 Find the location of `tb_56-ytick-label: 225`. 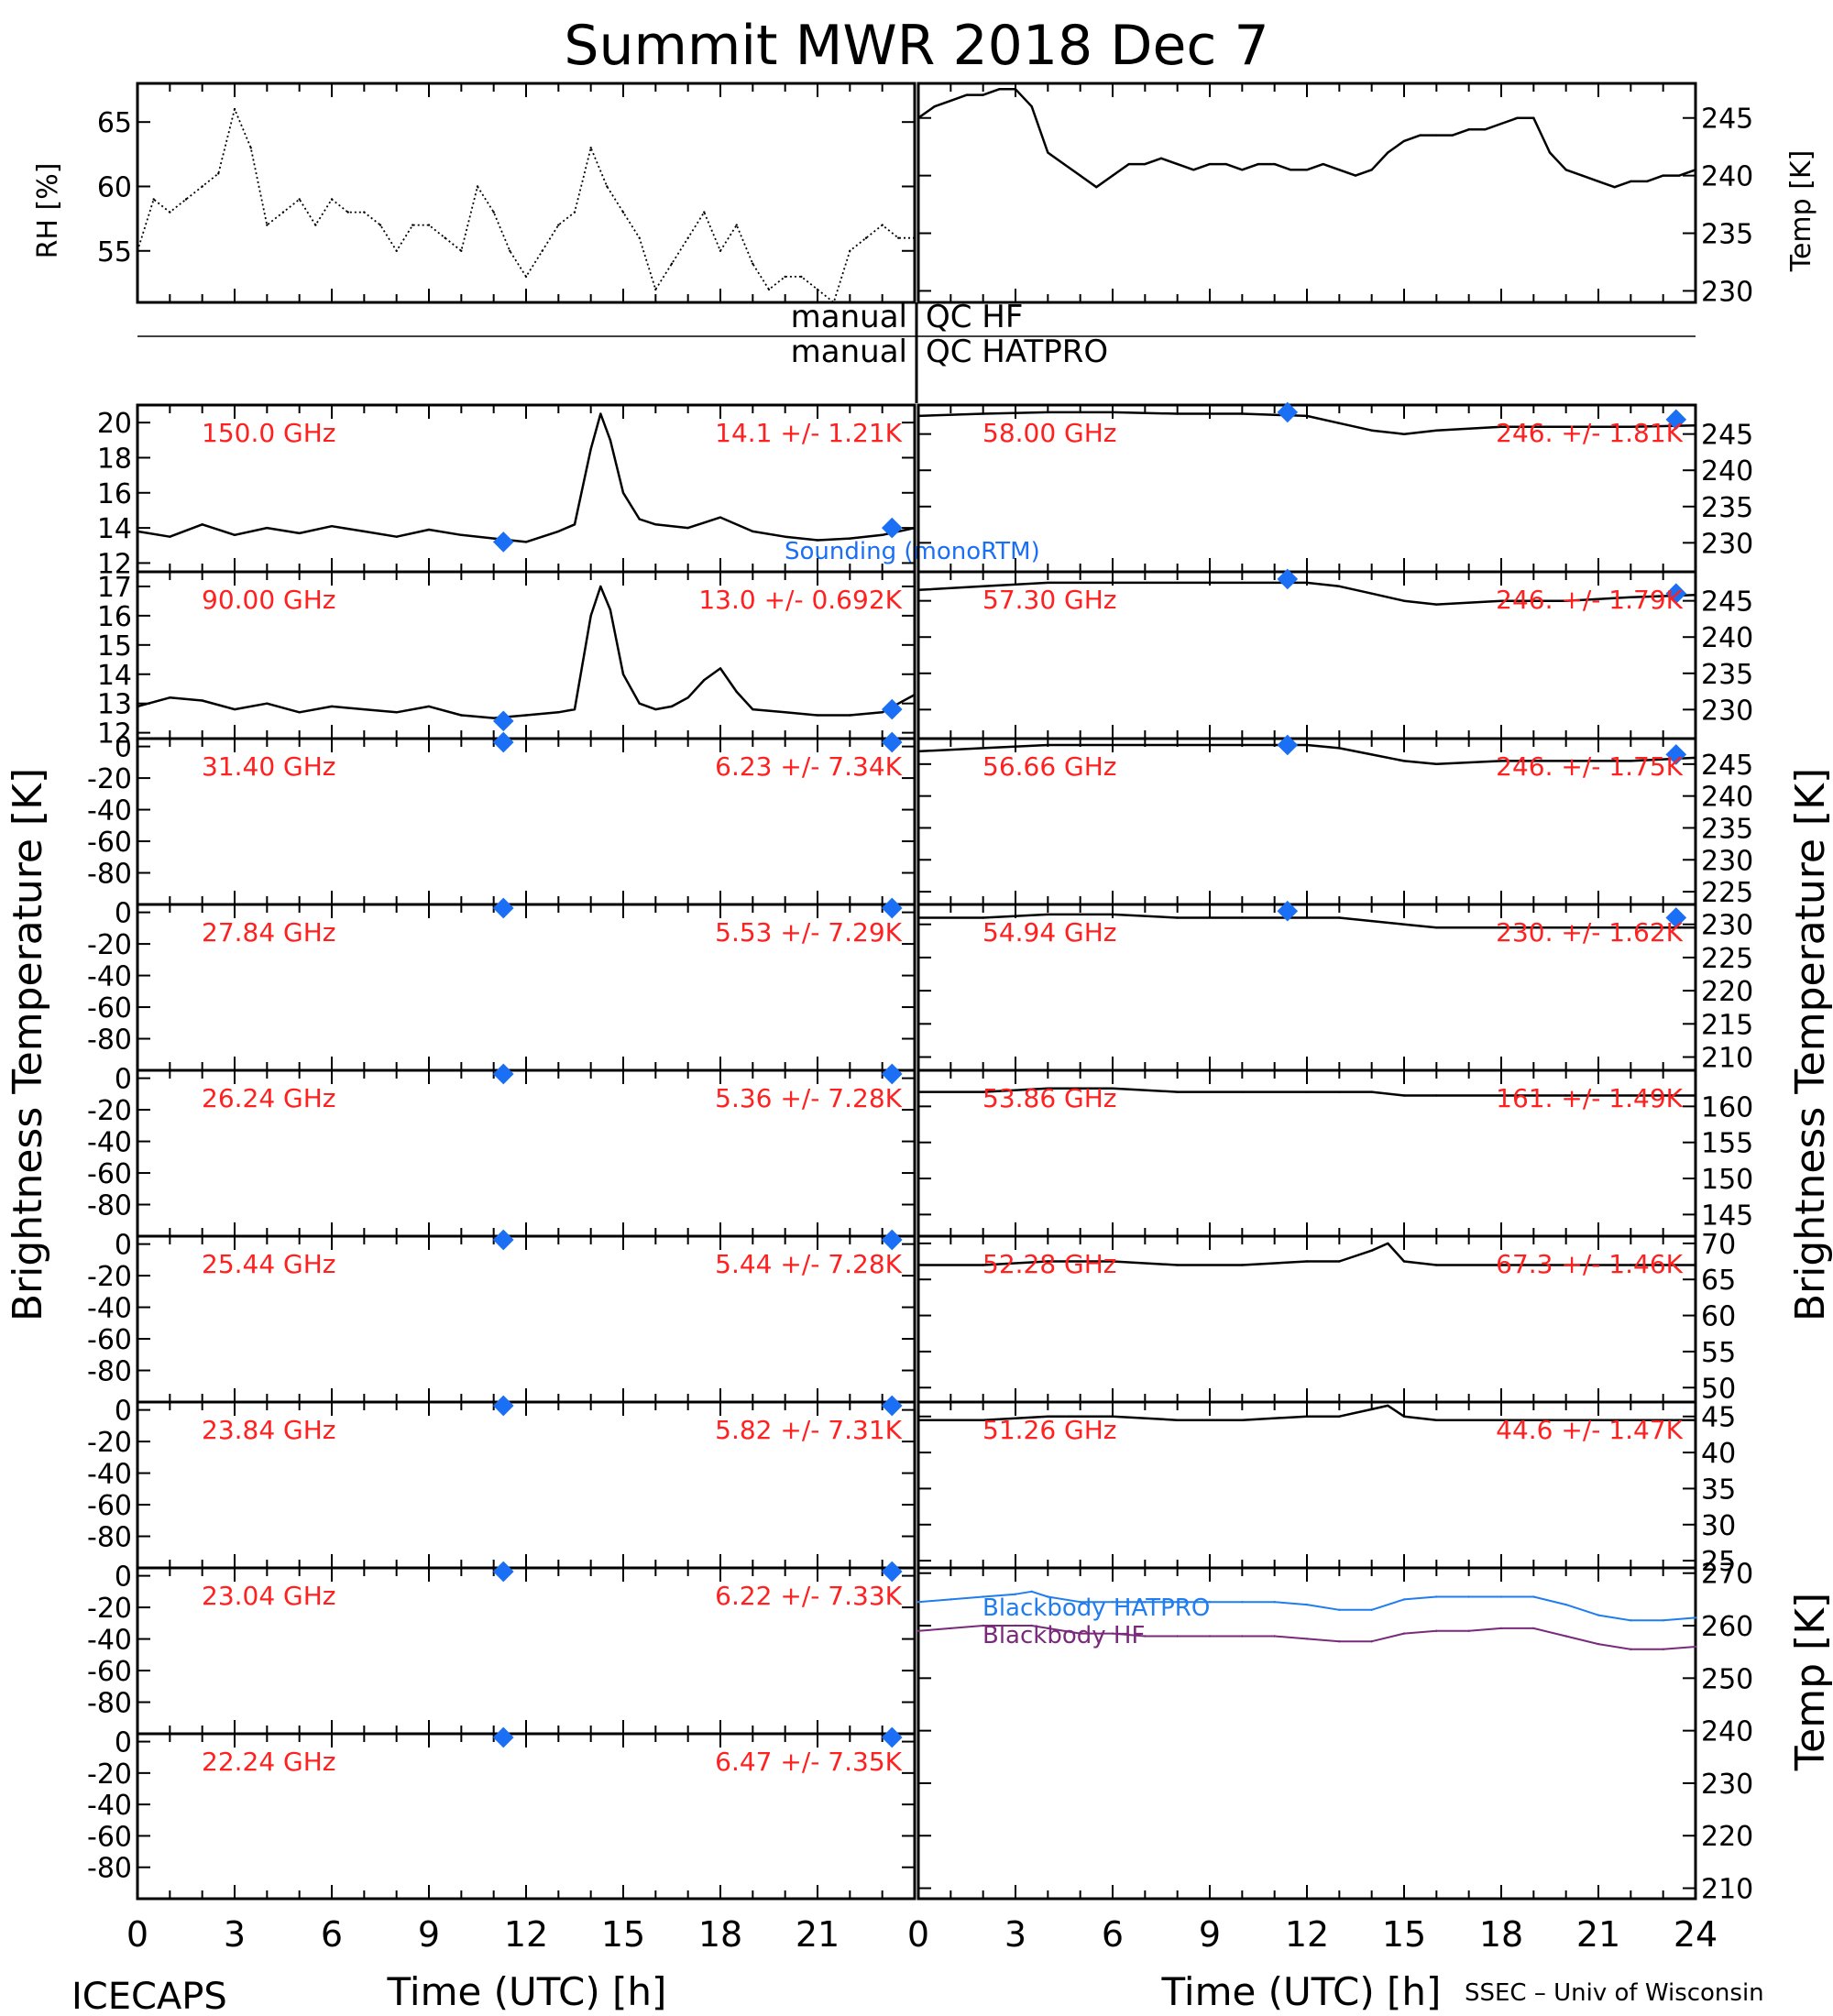

tb_56-ytick-label: 225 is located at coordinates (1727, 893).